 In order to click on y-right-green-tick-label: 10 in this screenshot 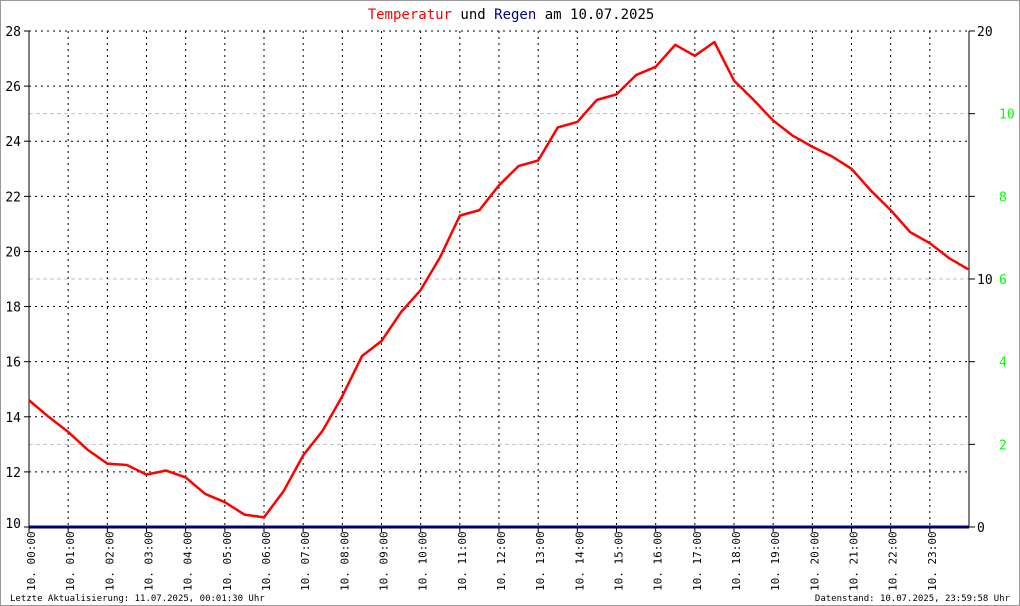, I will do `click(1007, 115)`.